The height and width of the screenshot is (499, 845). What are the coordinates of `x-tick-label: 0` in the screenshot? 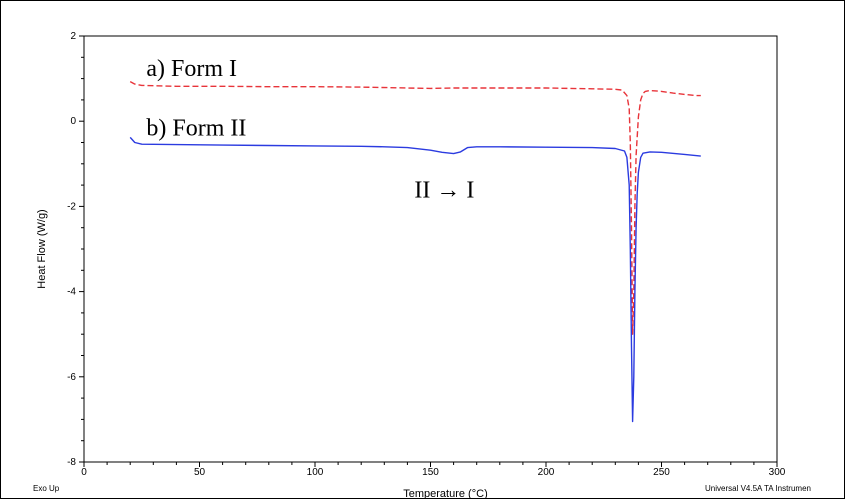 It's located at (84, 472).